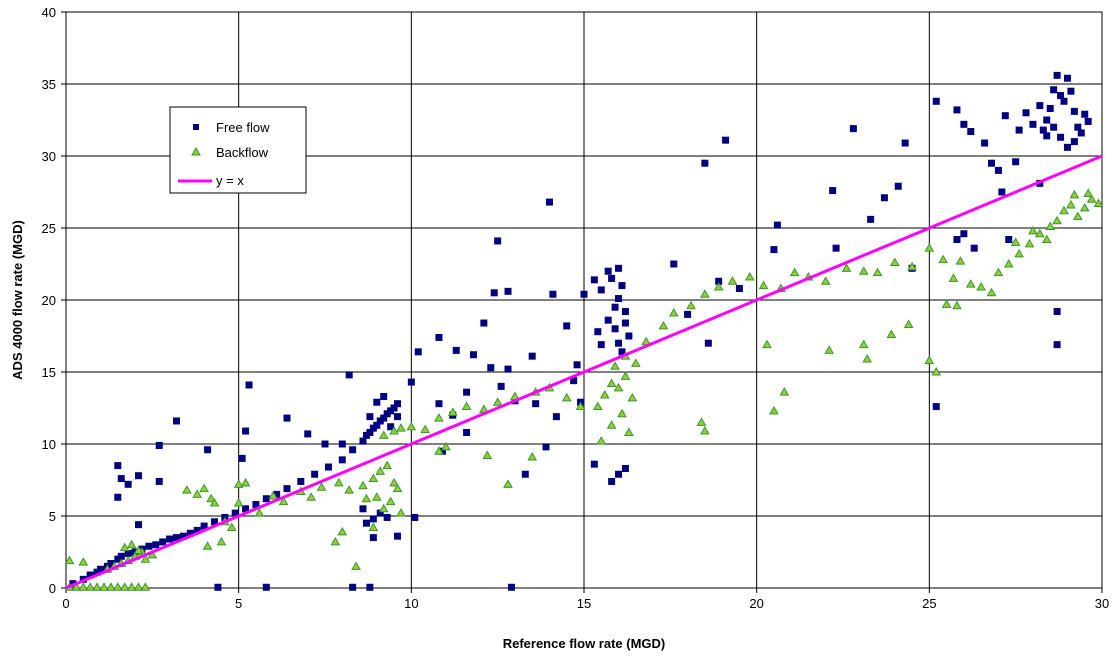  What do you see at coordinates (196, 151) in the screenshot?
I see `legend-backflow-marker` at bounding box center [196, 151].